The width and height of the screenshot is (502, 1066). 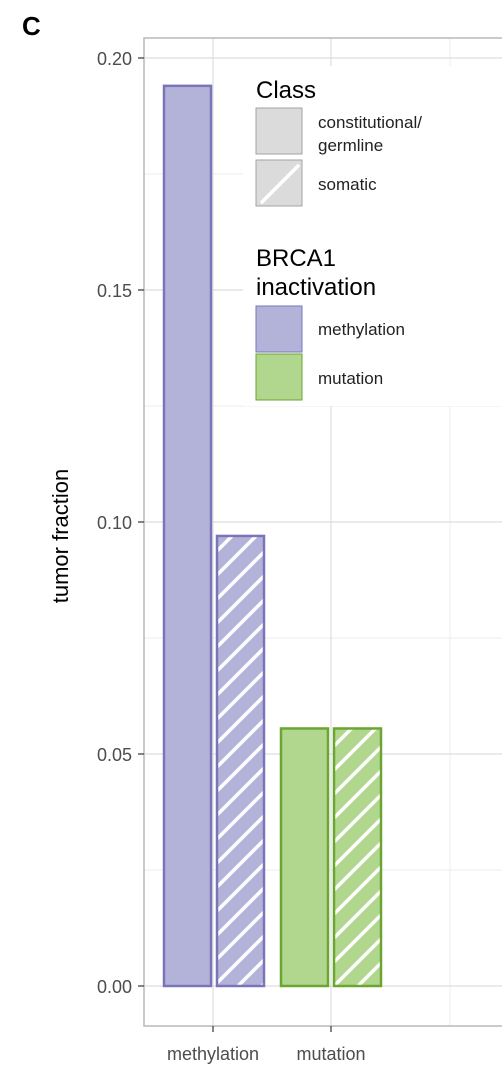 What do you see at coordinates (213, 1054) in the screenshot?
I see `x-tick-label: methylation` at bounding box center [213, 1054].